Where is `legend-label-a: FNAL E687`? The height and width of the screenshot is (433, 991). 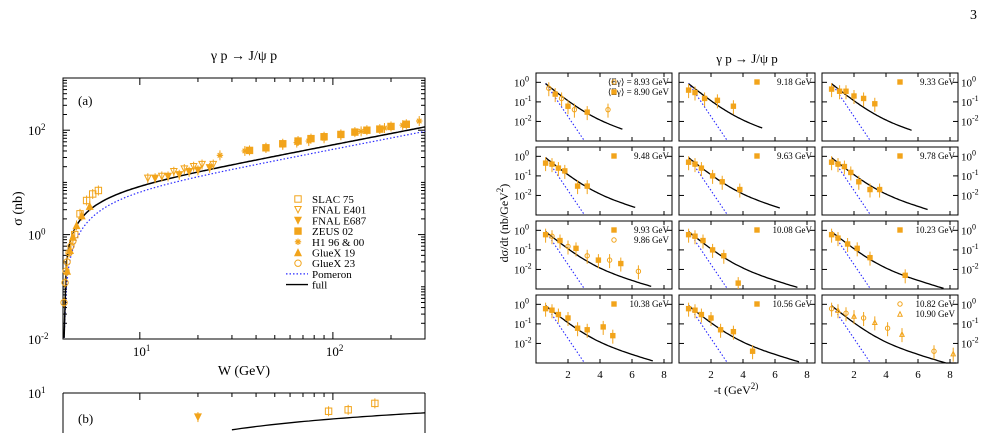 legend-label-a: FNAL E687 is located at coordinates (339, 221).